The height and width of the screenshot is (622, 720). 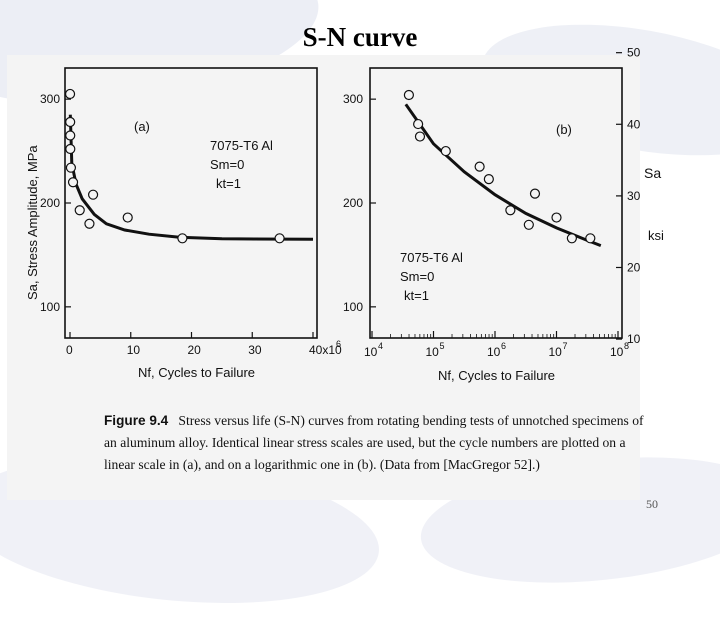 What do you see at coordinates (195, 350) in the screenshot?
I see `panel-a-x-tick-label: 20` at bounding box center [195, 350].